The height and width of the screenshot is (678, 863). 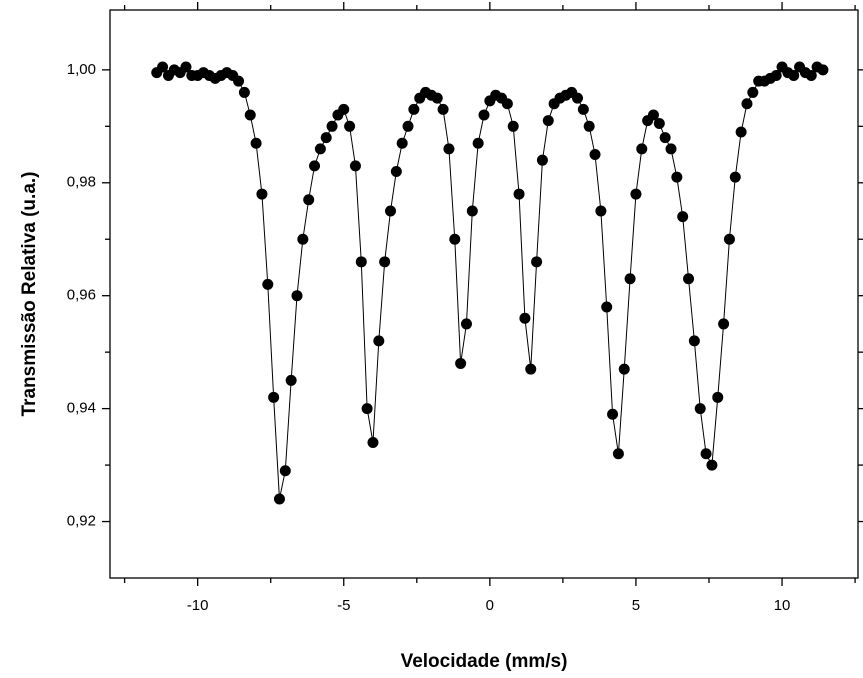 What do you see at coordinates (490, 605) in the screenshot?
I see `x-tick-label: 0` at bounding box center [490, 605].